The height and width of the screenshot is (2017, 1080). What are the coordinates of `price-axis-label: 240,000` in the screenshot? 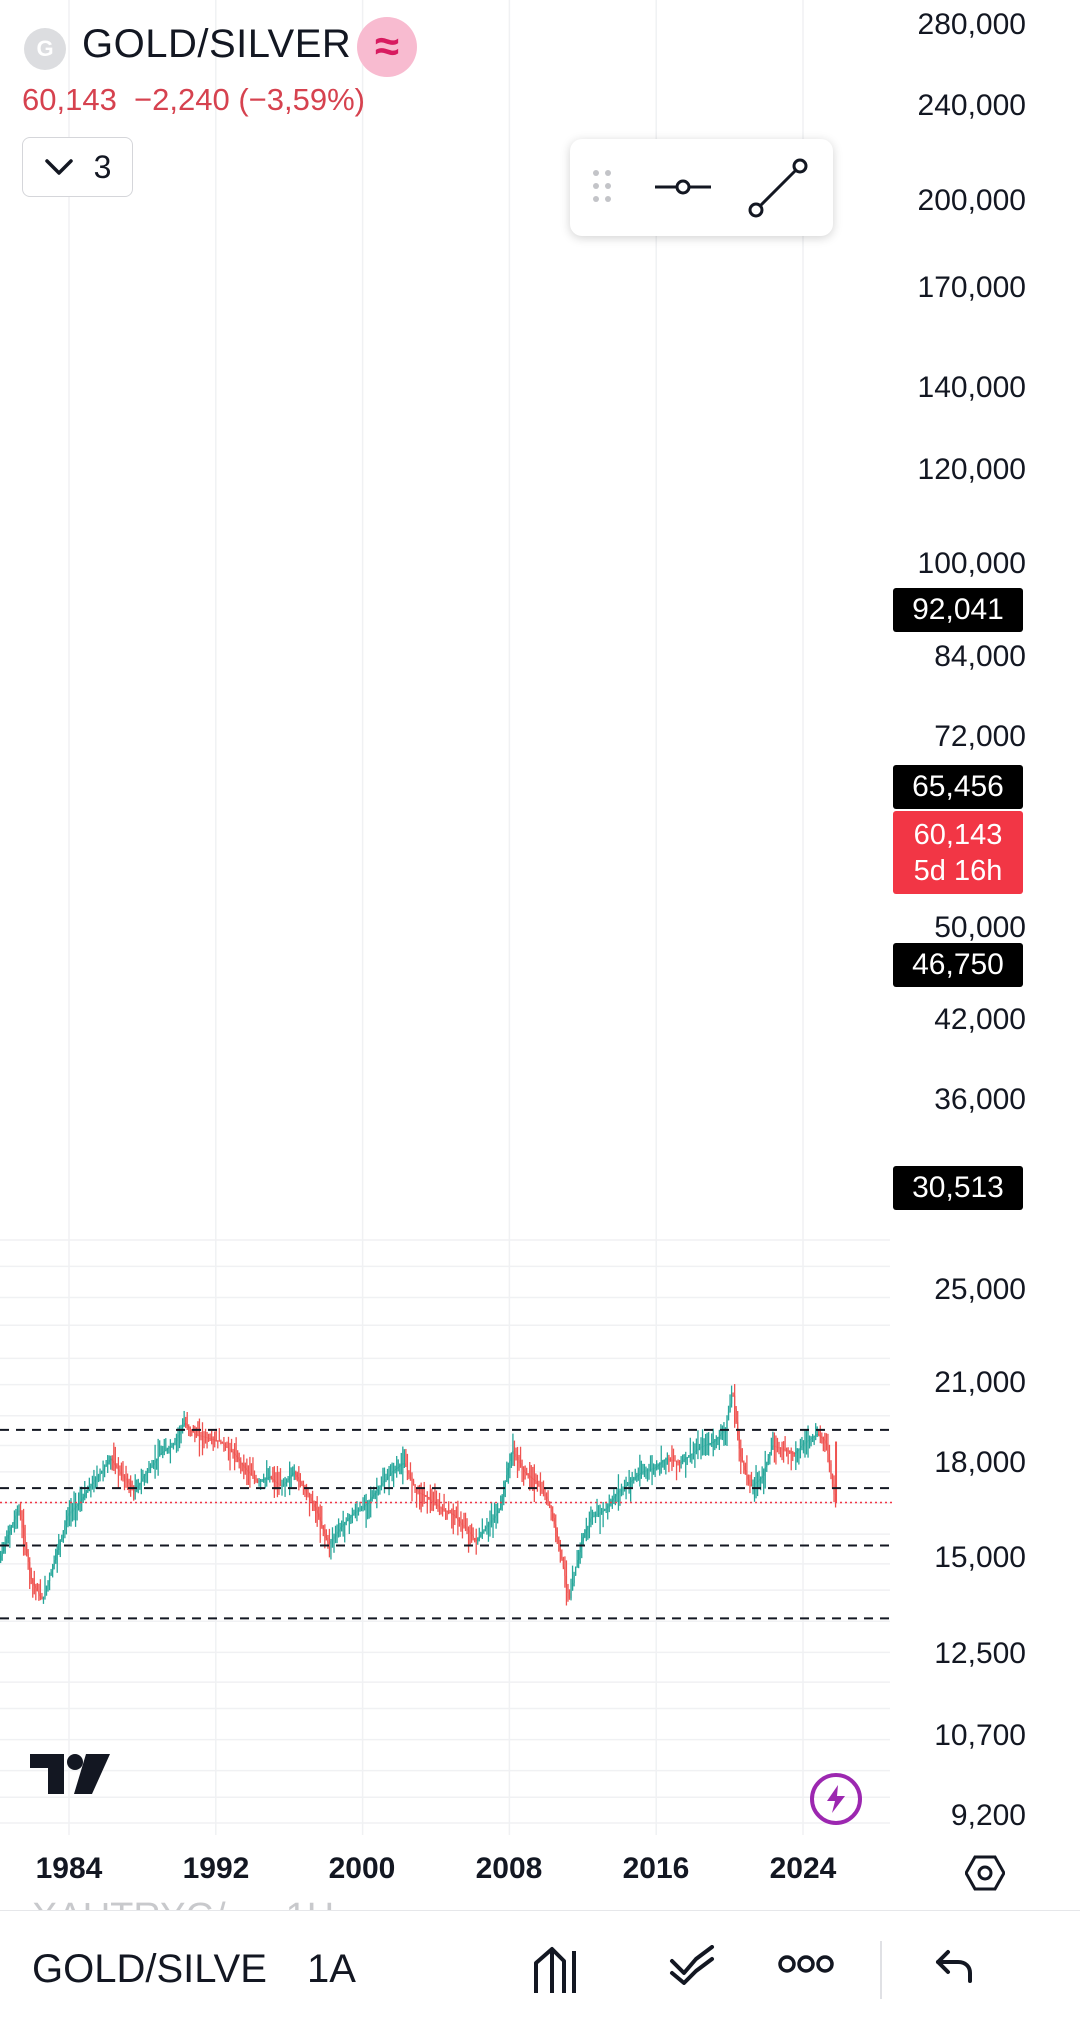 It's located at (971, 105).